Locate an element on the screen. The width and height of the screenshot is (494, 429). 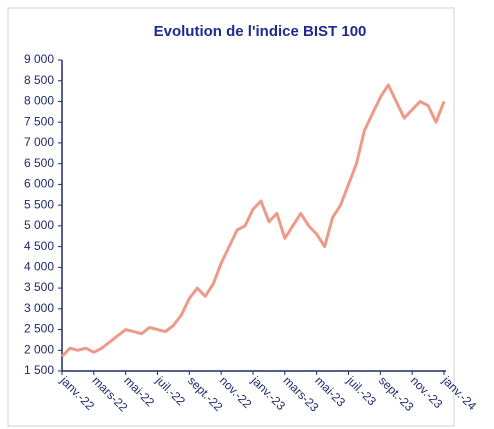
y-tick-label: 2 000 is located at coordinates (39, 349).